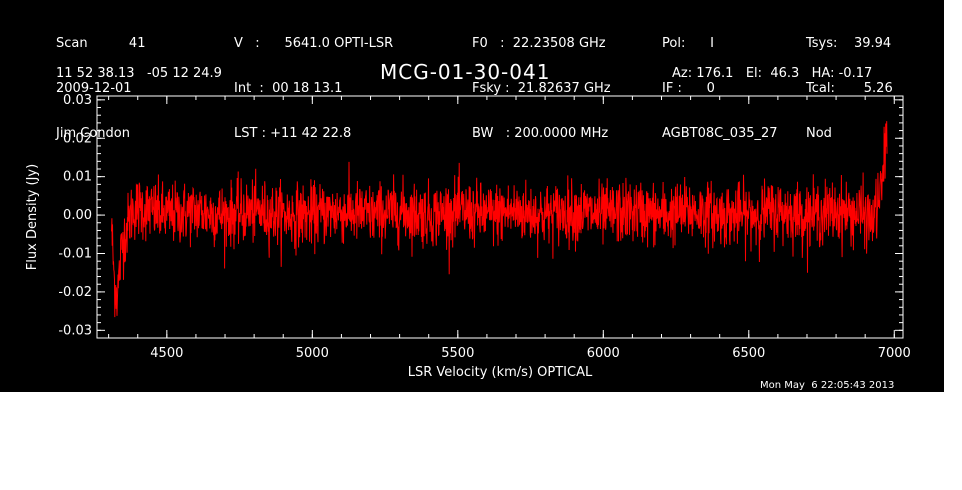 The width and height of the screenshot is (962, 490). Describe the element at coordinates (166, 353) in the screenshot. I see `x-tick-label: 4500` at that location.